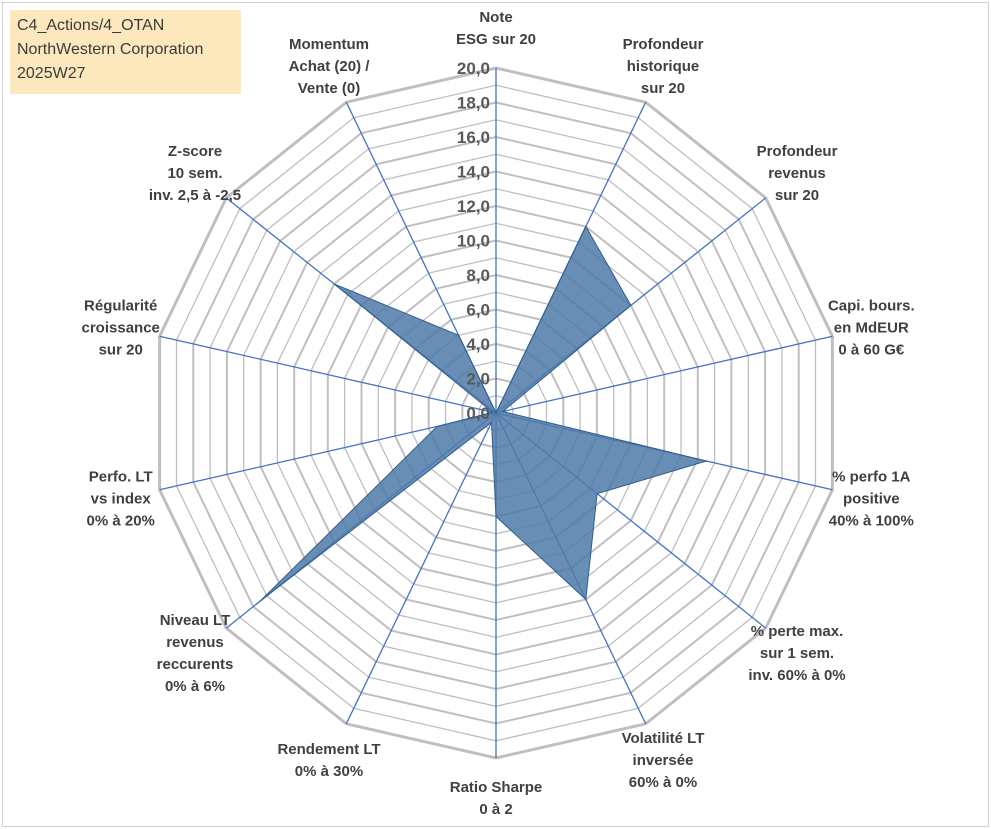 Image resolution: width=991 pixels, height=829 pixels. Describe the element at coordinates (796, 653) in the screenshot. I see `axis-label: % perte max. sur 1 sem. inv. 60% à 0%` at that location.